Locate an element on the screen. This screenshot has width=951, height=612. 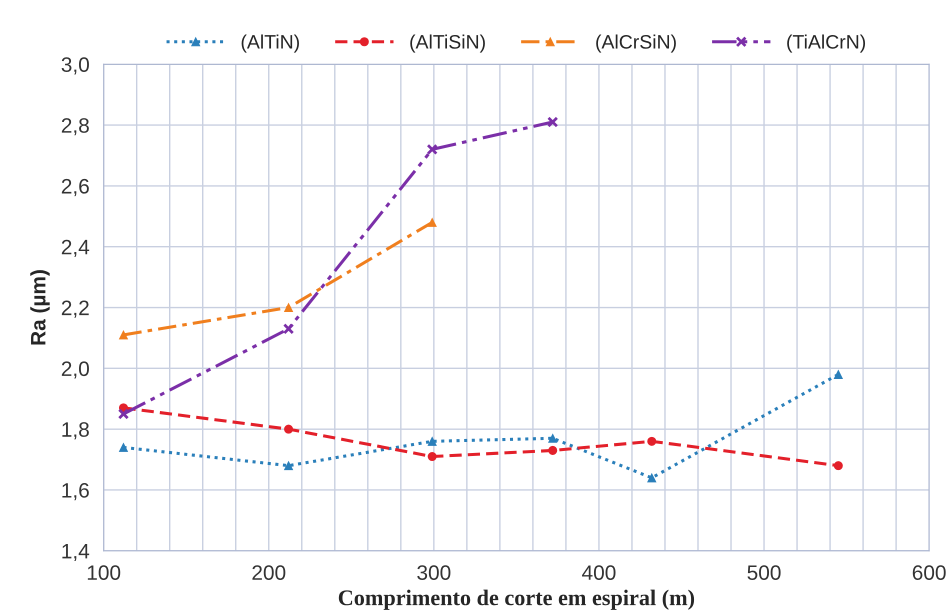
x-tick-label: 200 is located at coordinates (269, 572).